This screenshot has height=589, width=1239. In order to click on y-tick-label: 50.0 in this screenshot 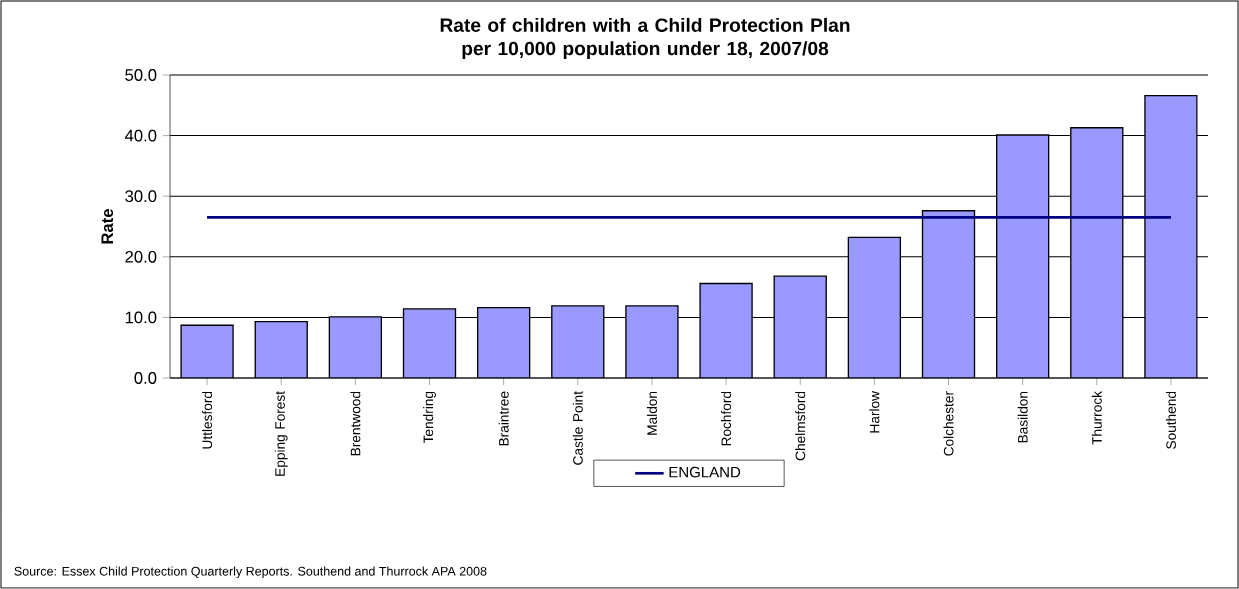, I will do `click(141, 75)`.